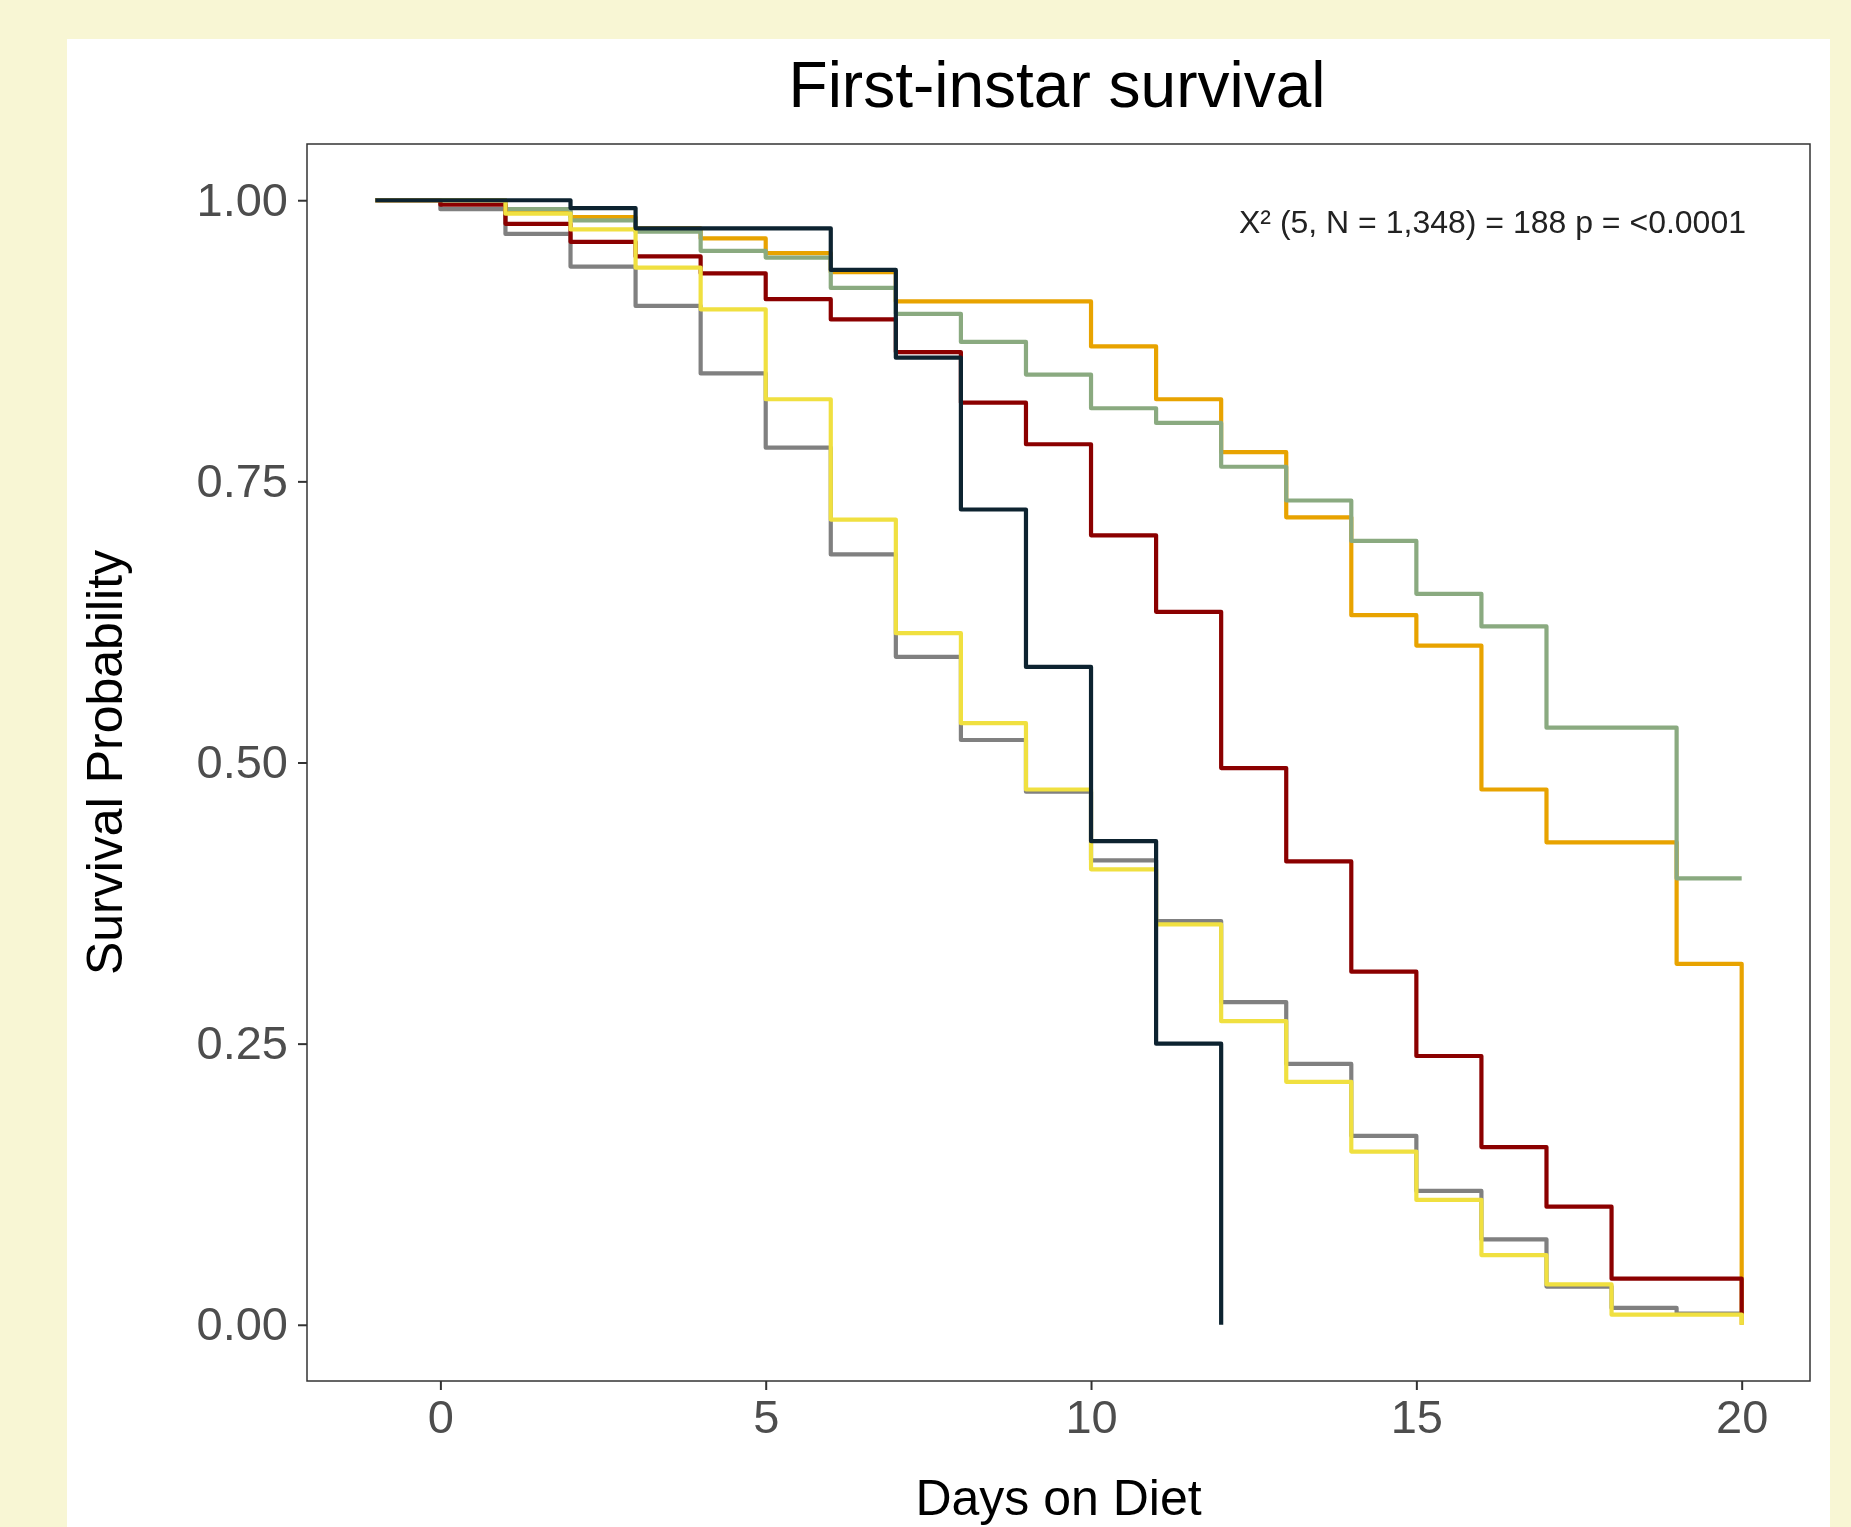  I want to click on y-tick-label: 1.00, so click(242, 199).